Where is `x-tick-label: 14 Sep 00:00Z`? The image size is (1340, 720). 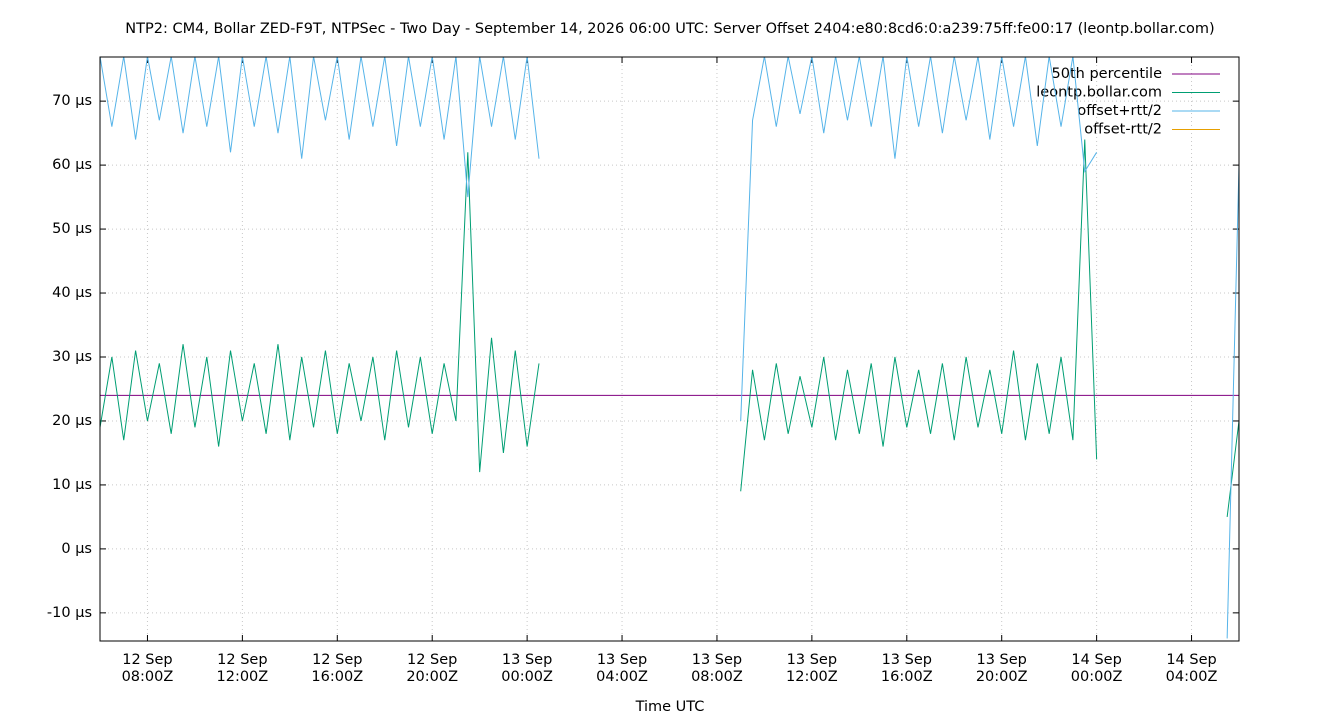
x-tick-label: 14 Sep 00:00Z is located at coordinates (1096, 668).